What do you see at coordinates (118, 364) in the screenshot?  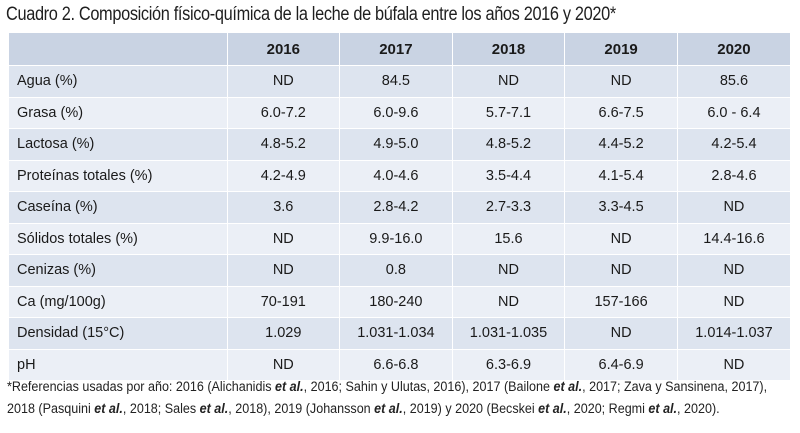 I see `row-label: pH` at bounding box center [118, 364].